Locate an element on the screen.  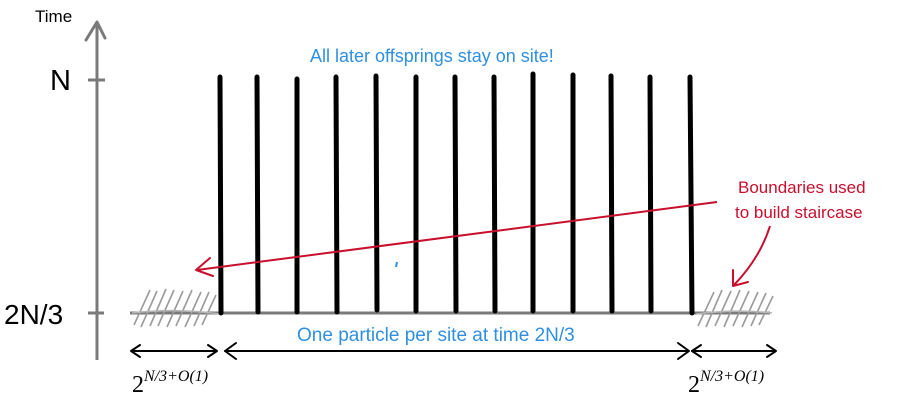
left-width-base: 2 is located at coordinates (138, 385).